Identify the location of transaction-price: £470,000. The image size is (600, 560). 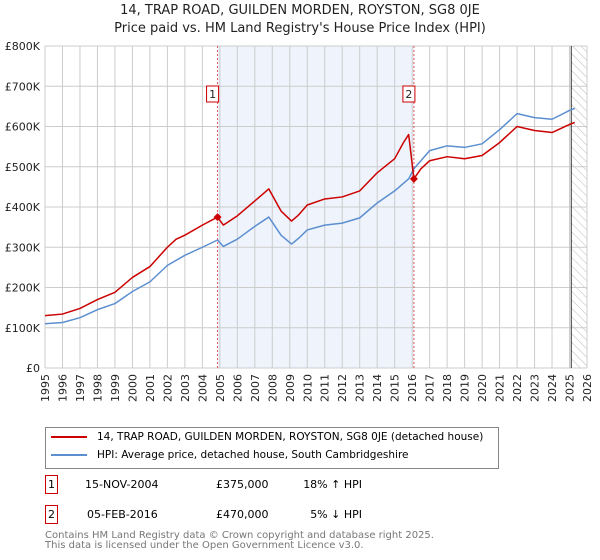
(242, 514).